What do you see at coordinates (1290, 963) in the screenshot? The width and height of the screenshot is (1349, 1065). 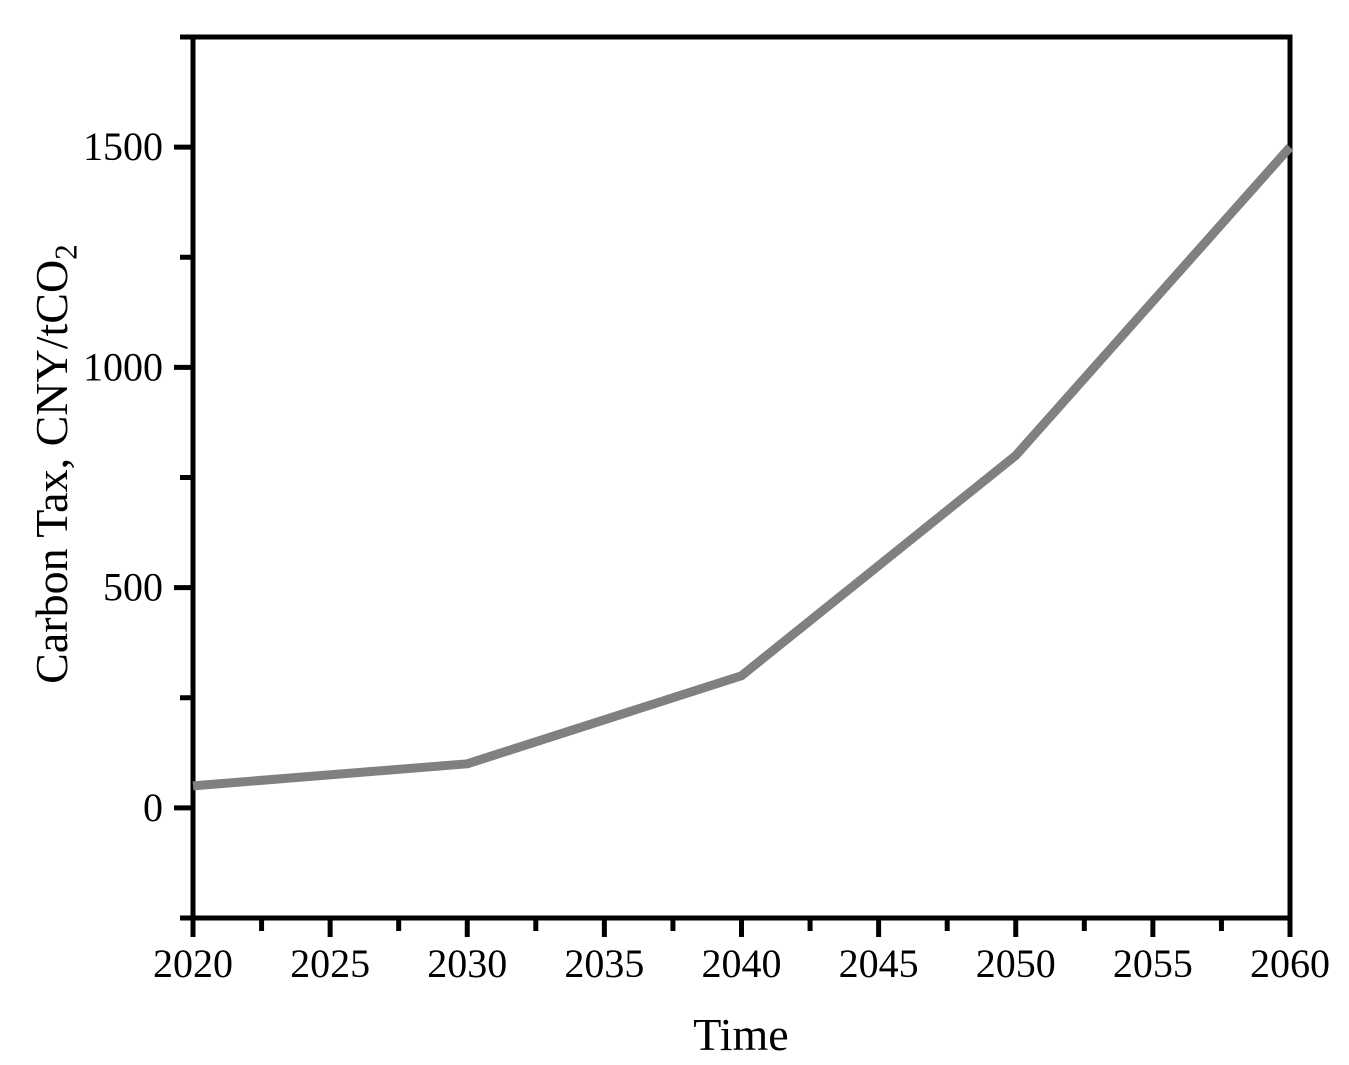 I see `x-tick-label: 2060` at bounding box center [1290, 963].